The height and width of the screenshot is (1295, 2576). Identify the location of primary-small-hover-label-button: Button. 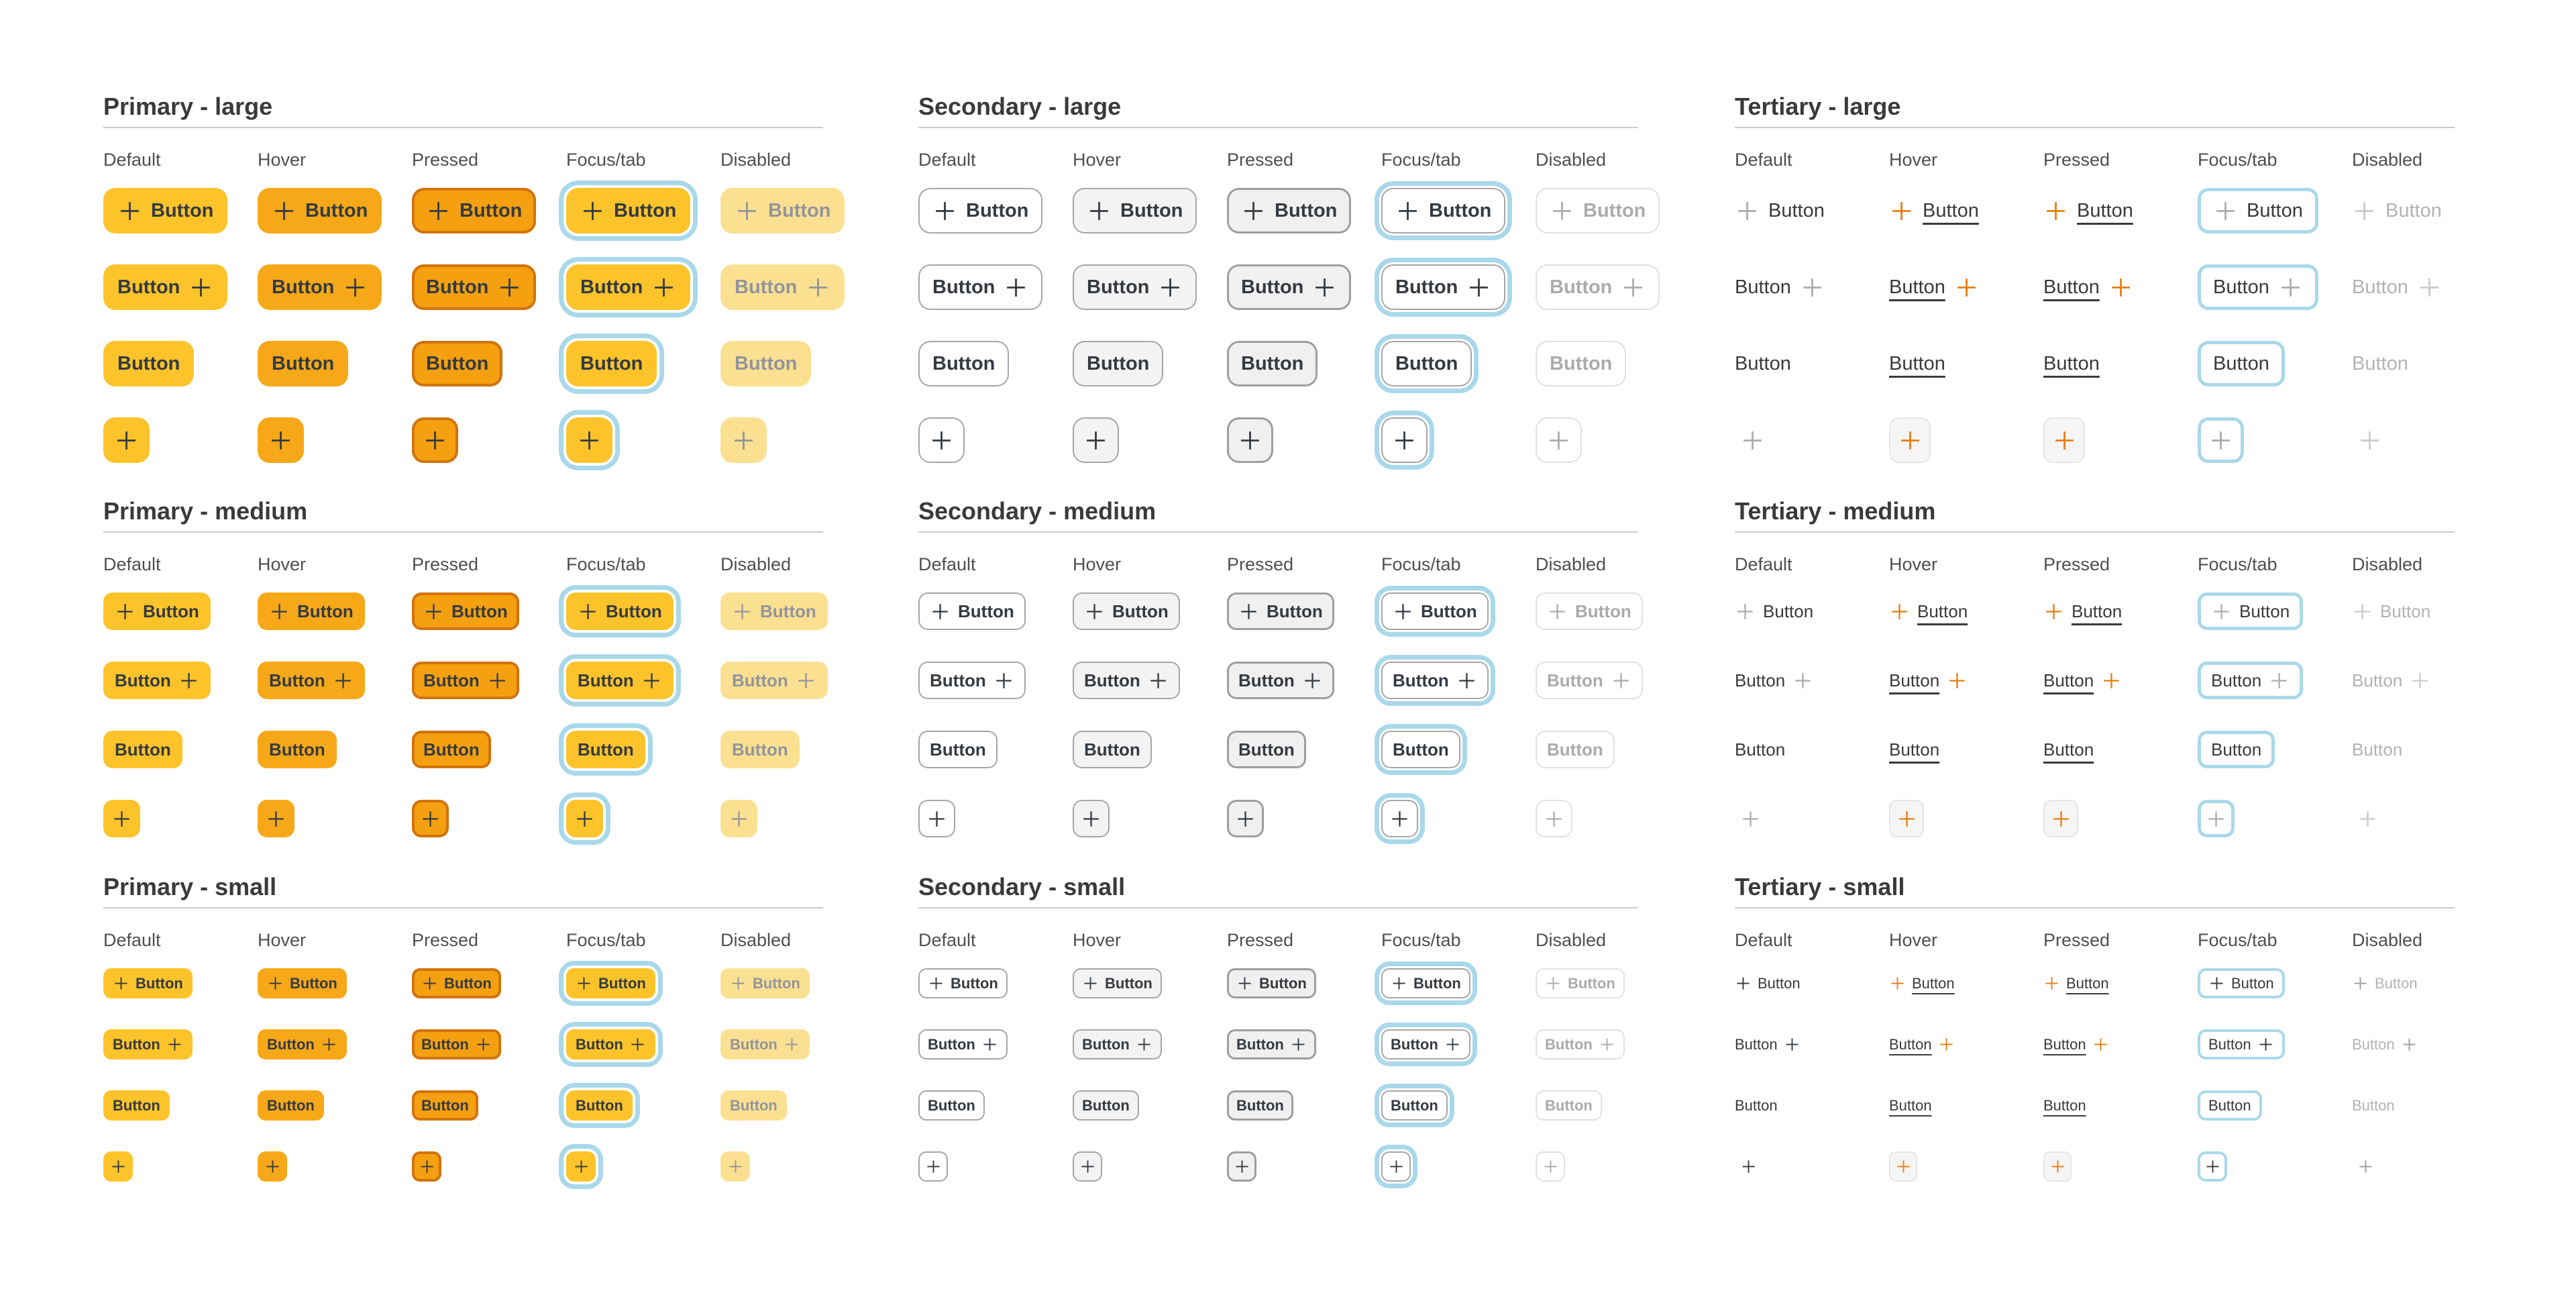
(291, 1105).